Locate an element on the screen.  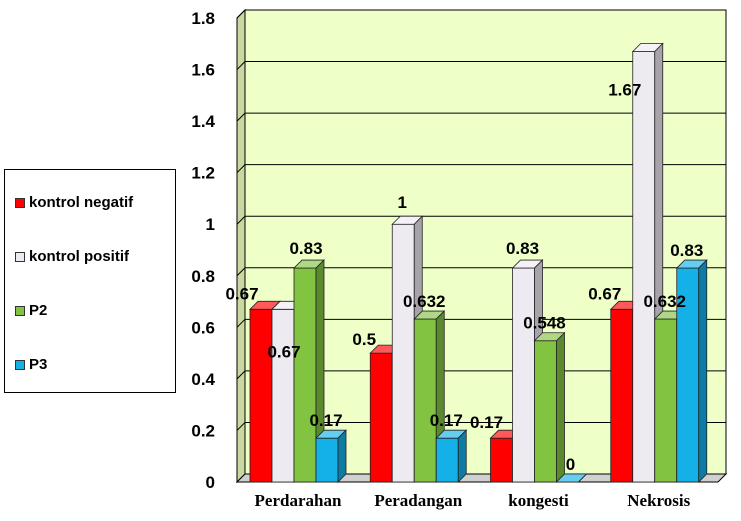
category-label: Nekrosis is located at coordinates (658, 500).